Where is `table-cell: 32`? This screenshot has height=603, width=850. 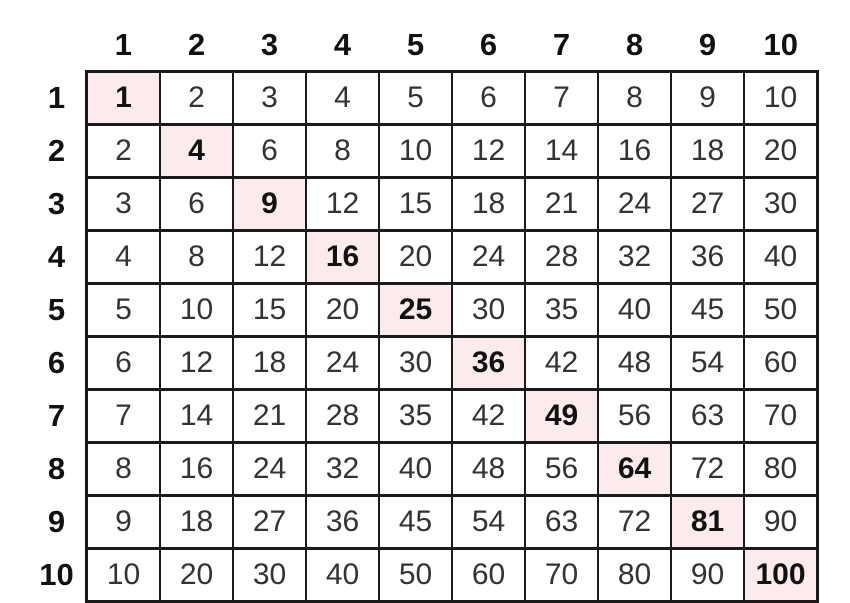
table-cell: 32 is located at coordinates (634, 257).